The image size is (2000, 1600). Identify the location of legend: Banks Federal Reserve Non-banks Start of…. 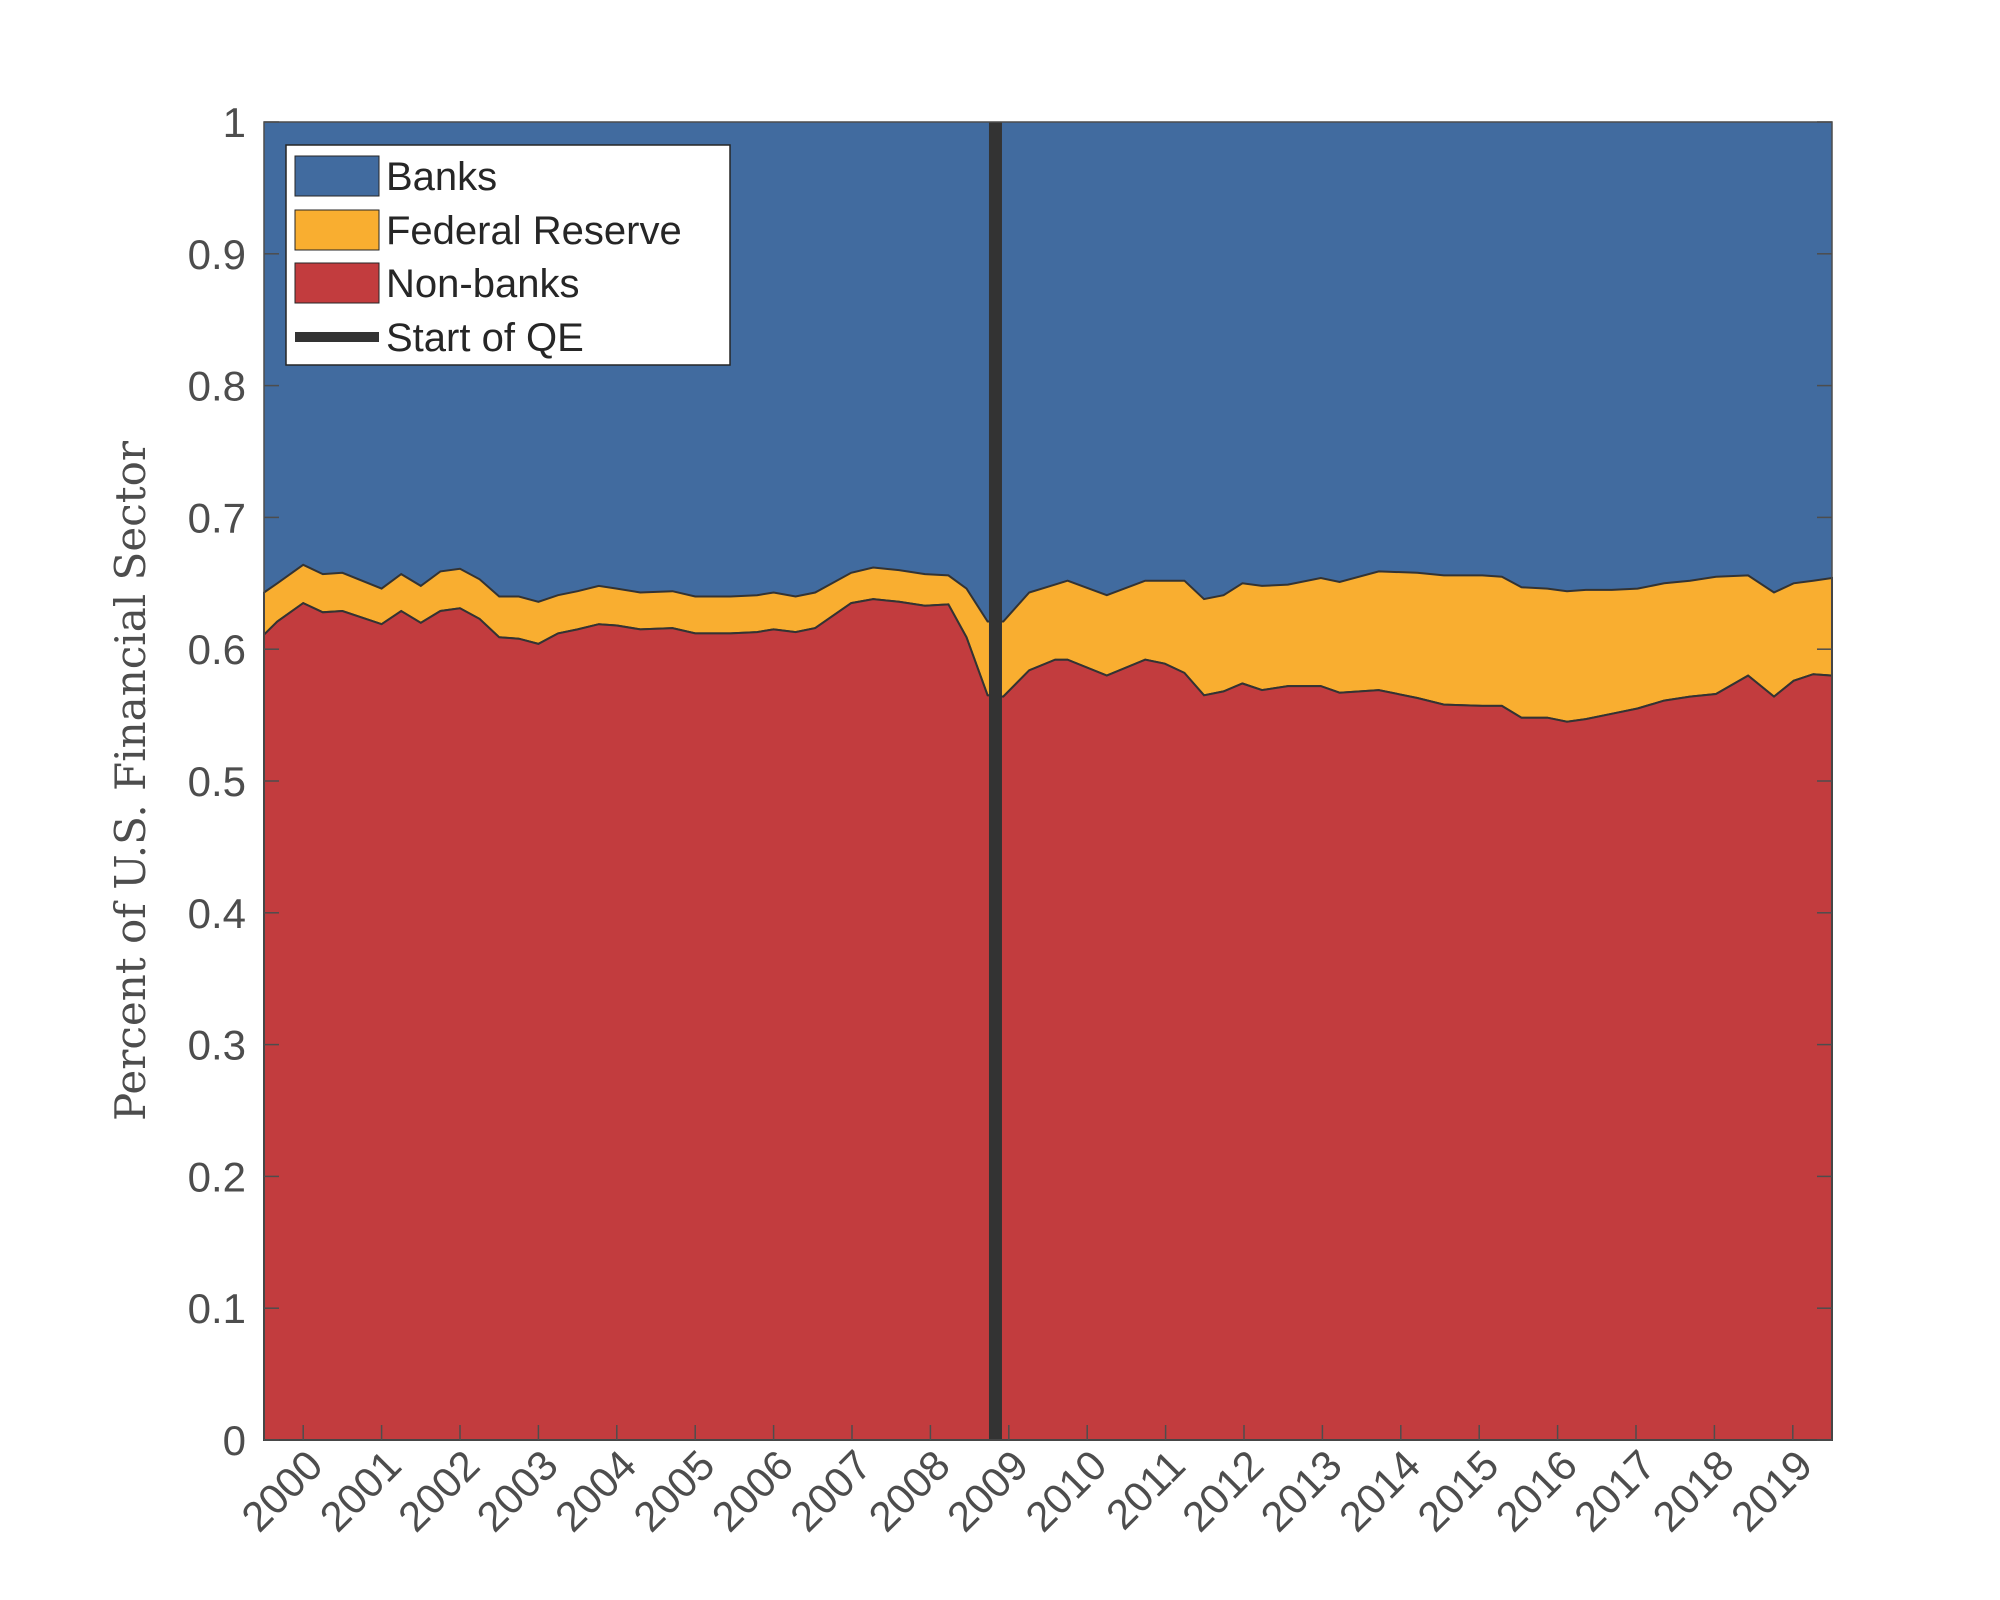
(508, 255).